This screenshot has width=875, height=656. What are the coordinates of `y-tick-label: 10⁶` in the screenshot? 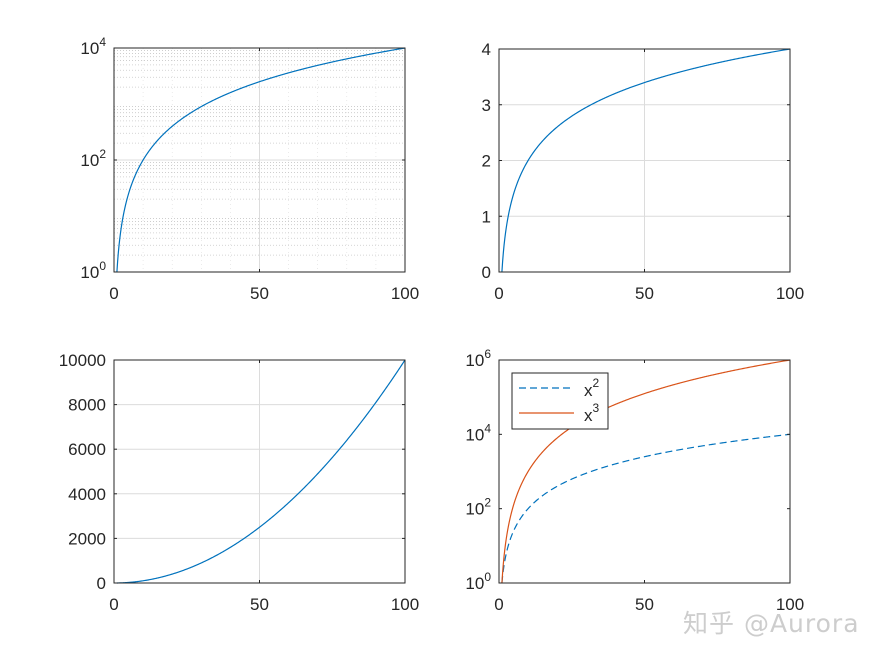 It's located at (478, 358).